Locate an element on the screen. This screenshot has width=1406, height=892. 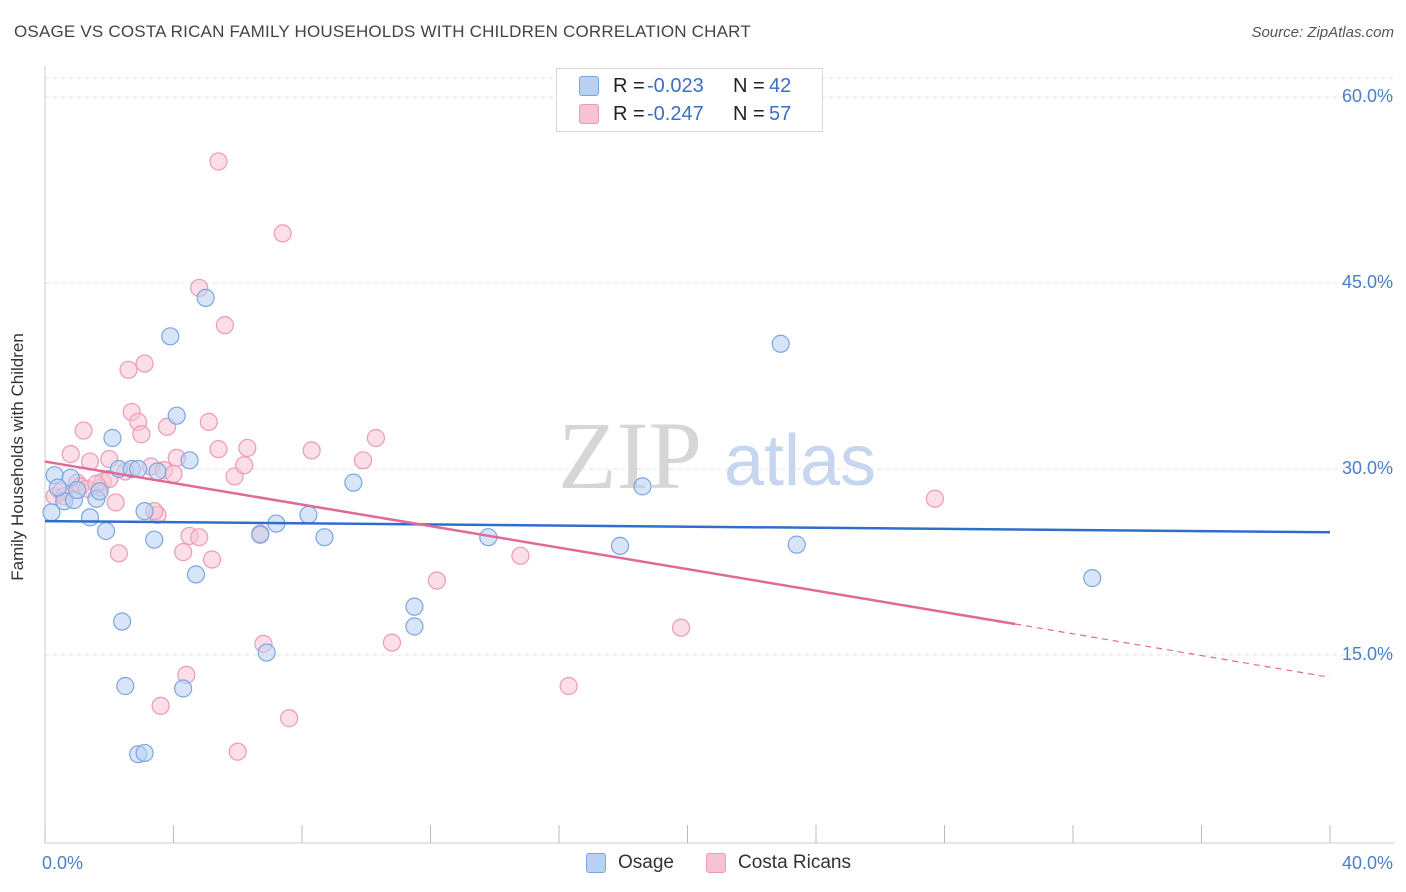
stats-legend: R = -0.023 N = 42 R = -0.247 N = 57 is located at coordinates (689, 100).